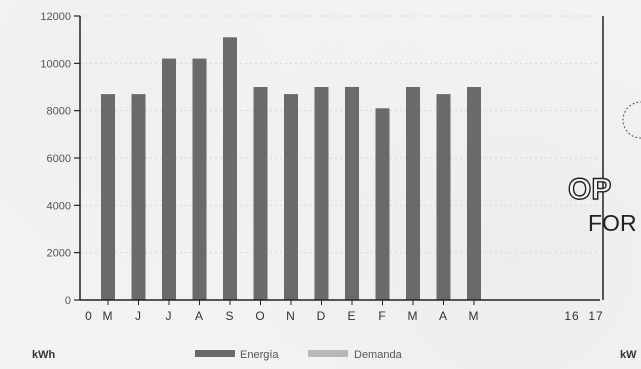  What do you see at coordinates (259, 355) in the screenshot?
I see `legend-label-energia: Energía` at bounding box center [259, 355].